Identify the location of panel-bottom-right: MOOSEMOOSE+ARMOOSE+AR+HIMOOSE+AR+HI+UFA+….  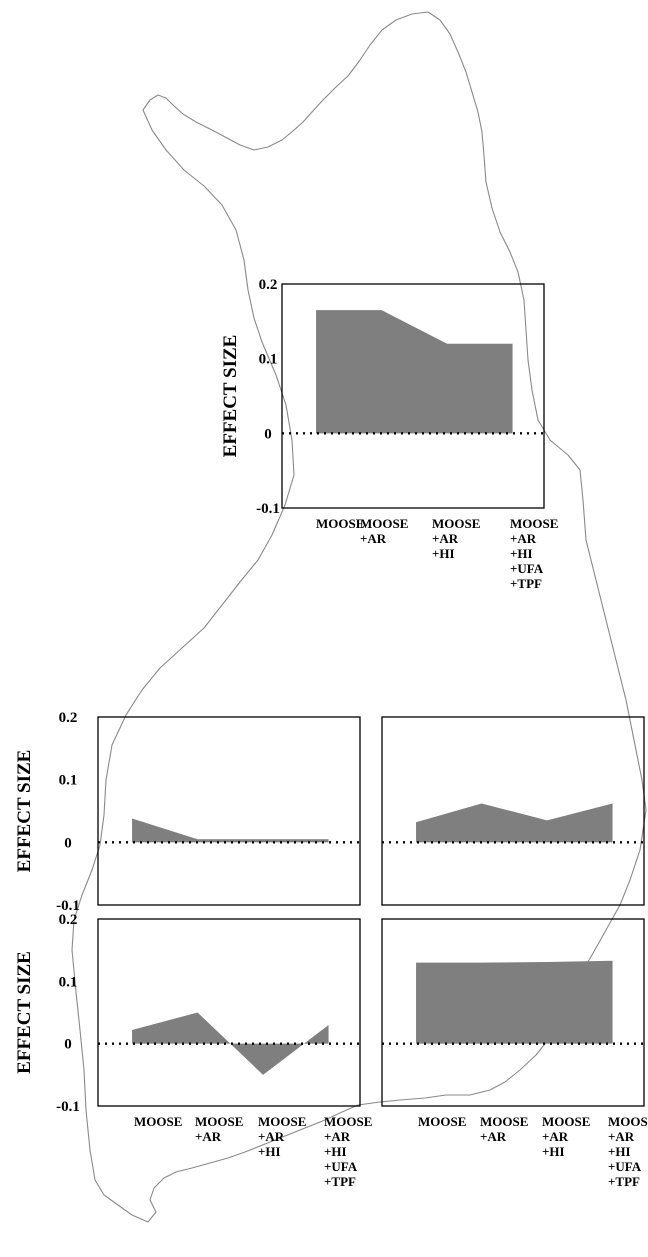
(514, 1053).